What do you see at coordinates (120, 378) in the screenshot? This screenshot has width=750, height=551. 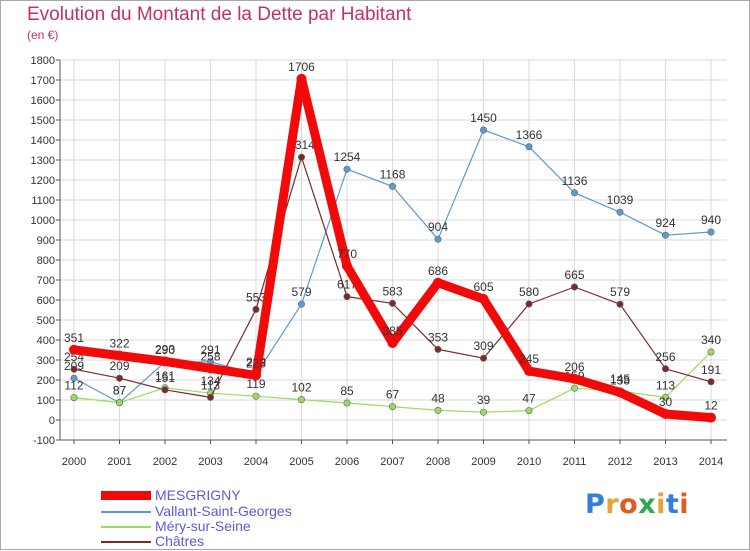 I see `point-chatres-2001` at bounding box center [120, 378].